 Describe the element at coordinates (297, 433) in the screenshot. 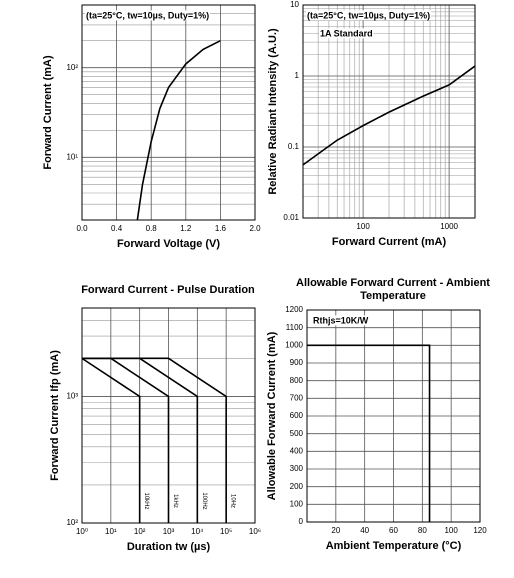

I see `y-tick-label: 500` at that location.